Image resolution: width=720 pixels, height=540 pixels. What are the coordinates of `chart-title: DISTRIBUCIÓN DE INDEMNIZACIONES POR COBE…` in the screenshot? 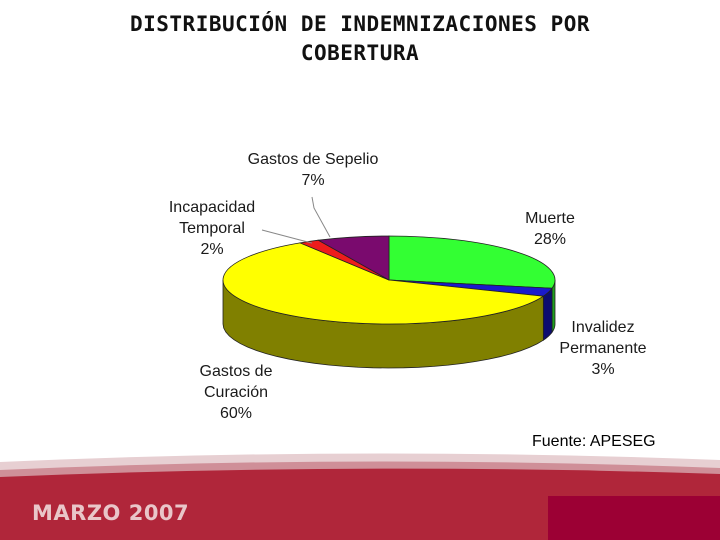 It's located at (360, 39).